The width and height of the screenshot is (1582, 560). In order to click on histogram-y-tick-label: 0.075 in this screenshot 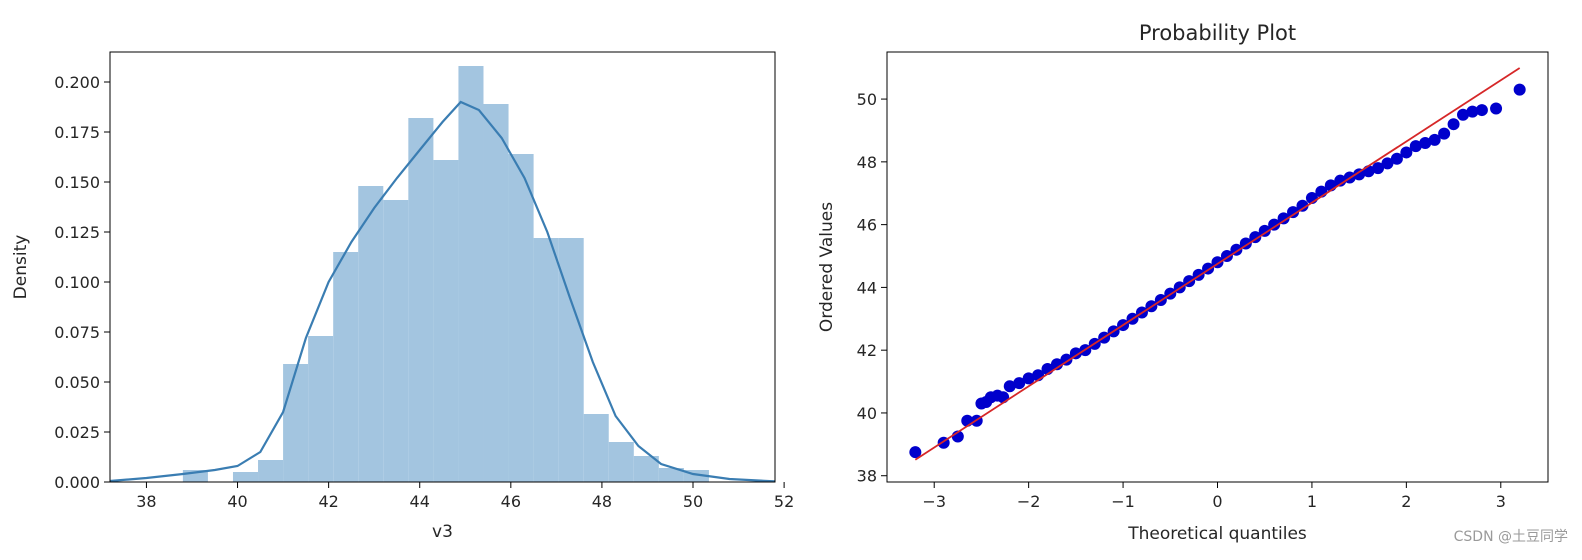, I will do `click(77, 332)`.